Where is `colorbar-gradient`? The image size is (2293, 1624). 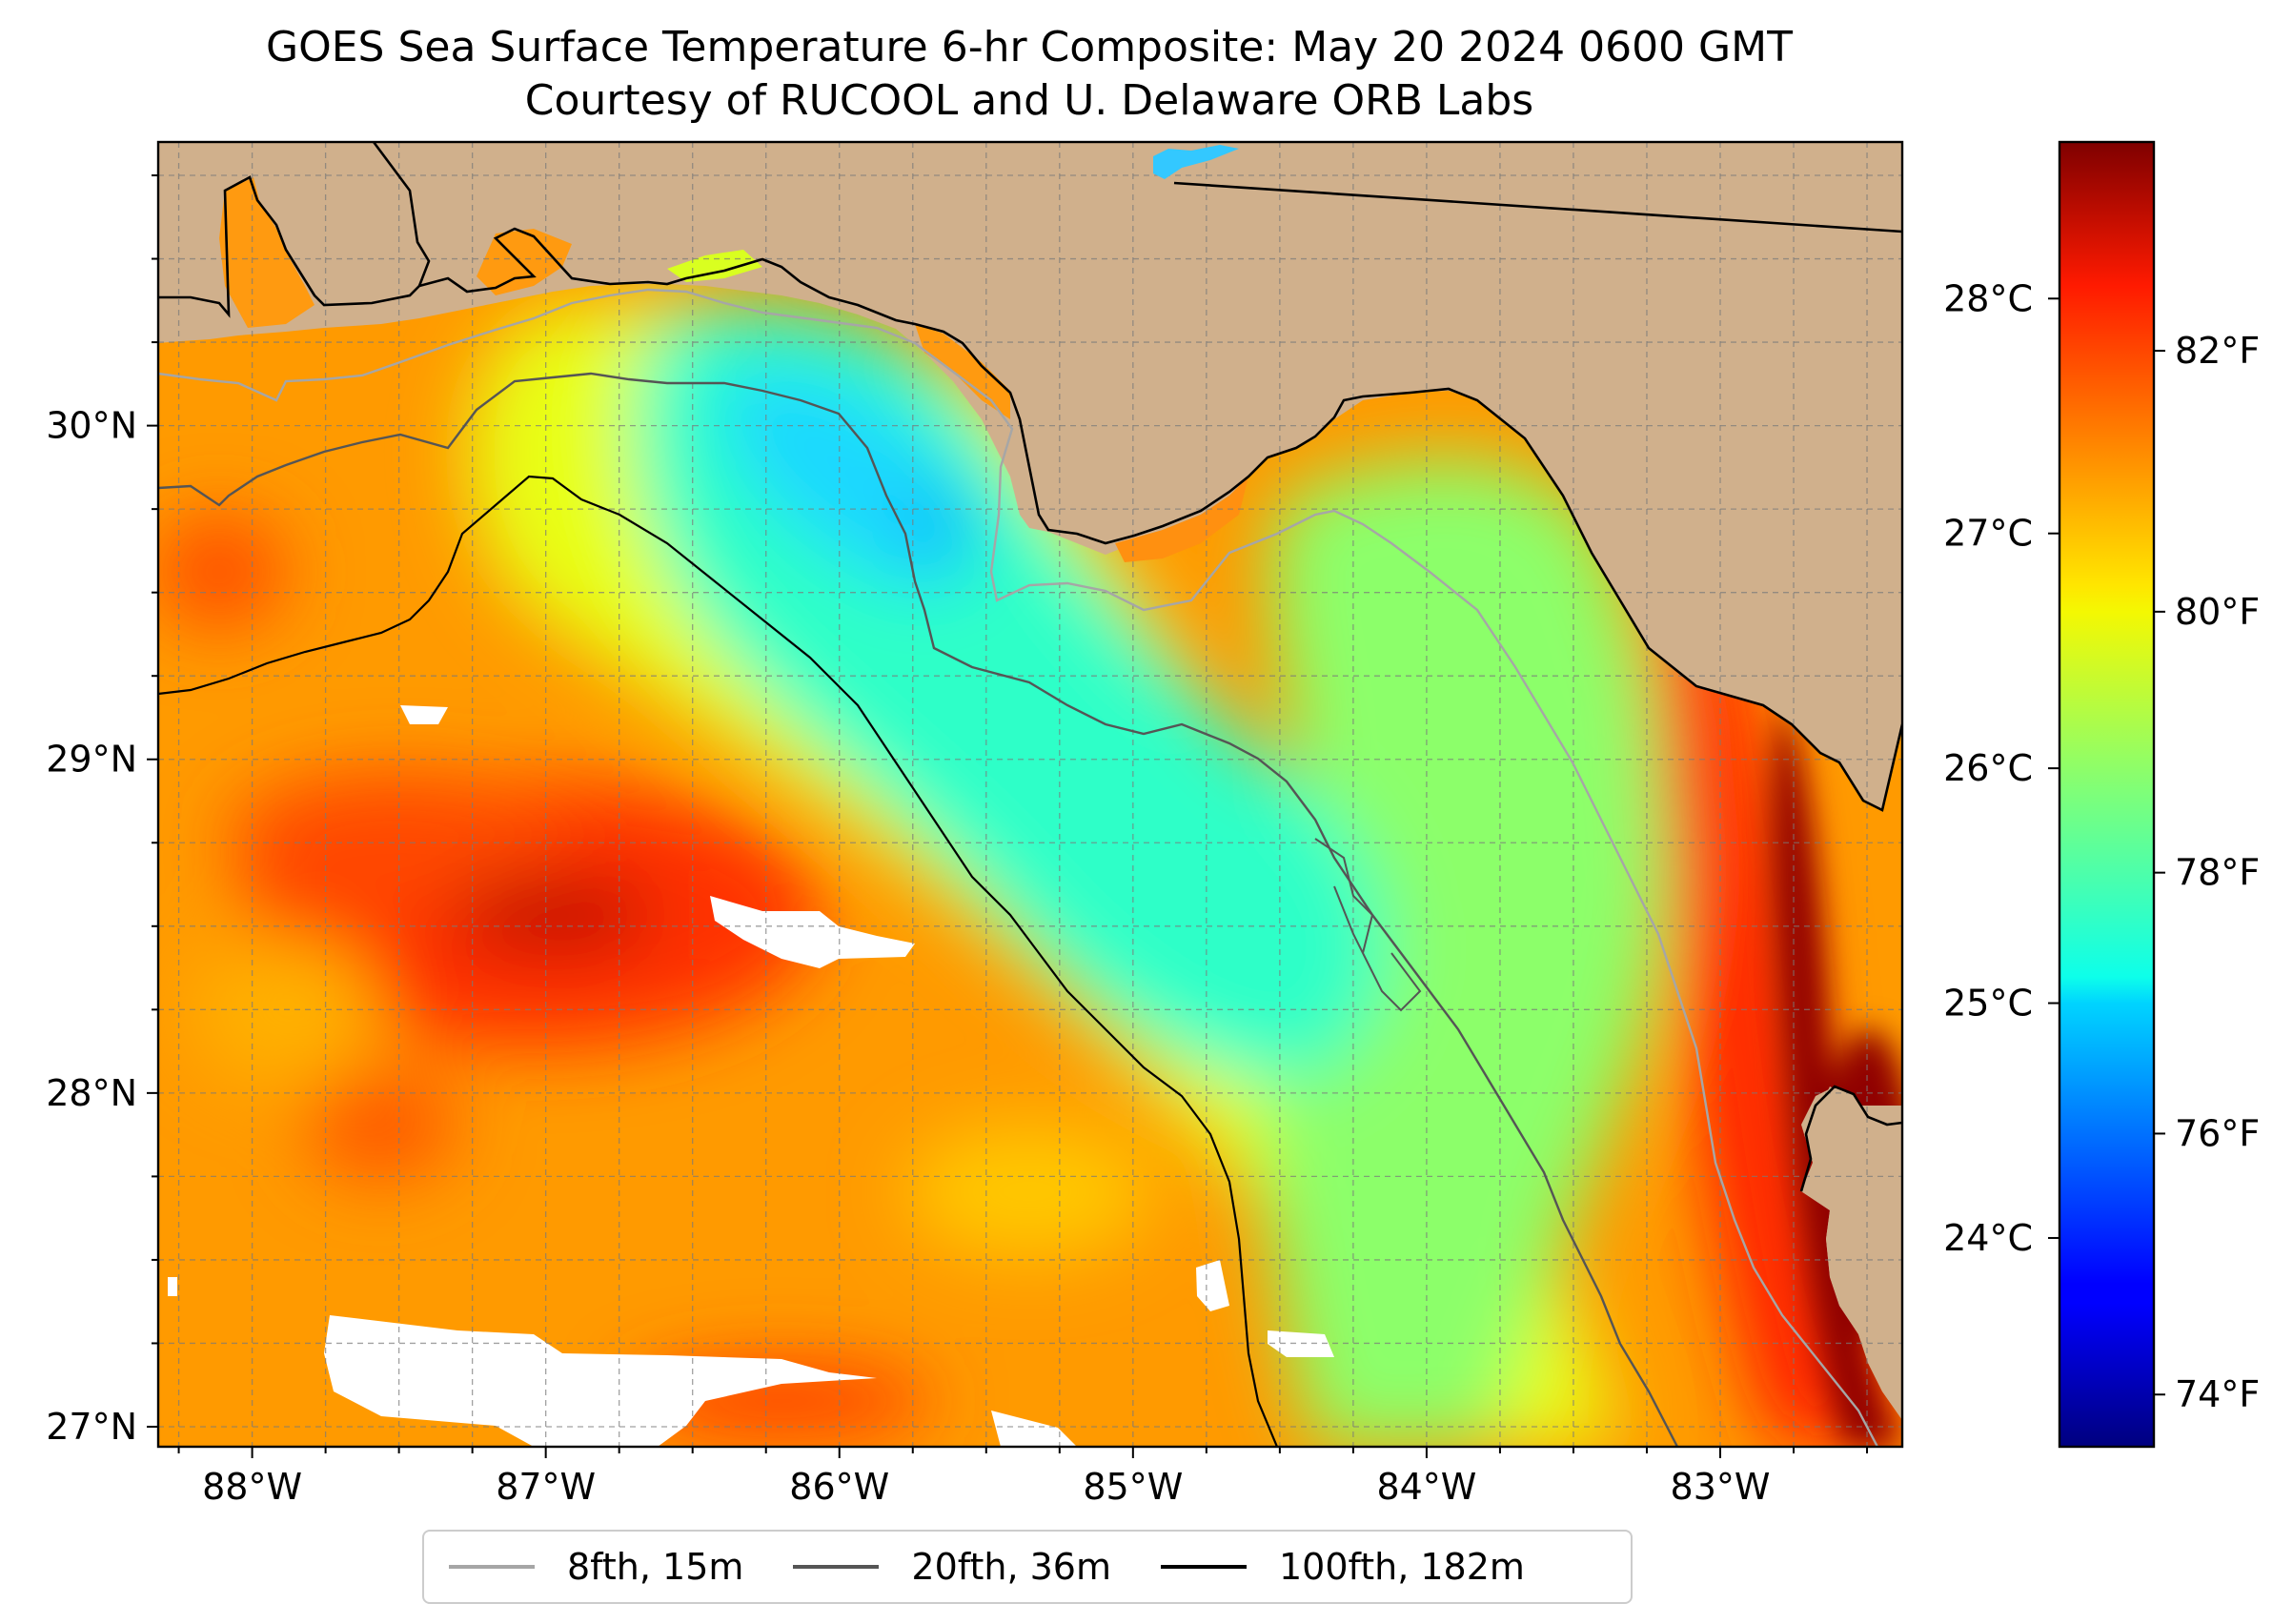
colorbar-gradient is located at coordinates (2107, 794).